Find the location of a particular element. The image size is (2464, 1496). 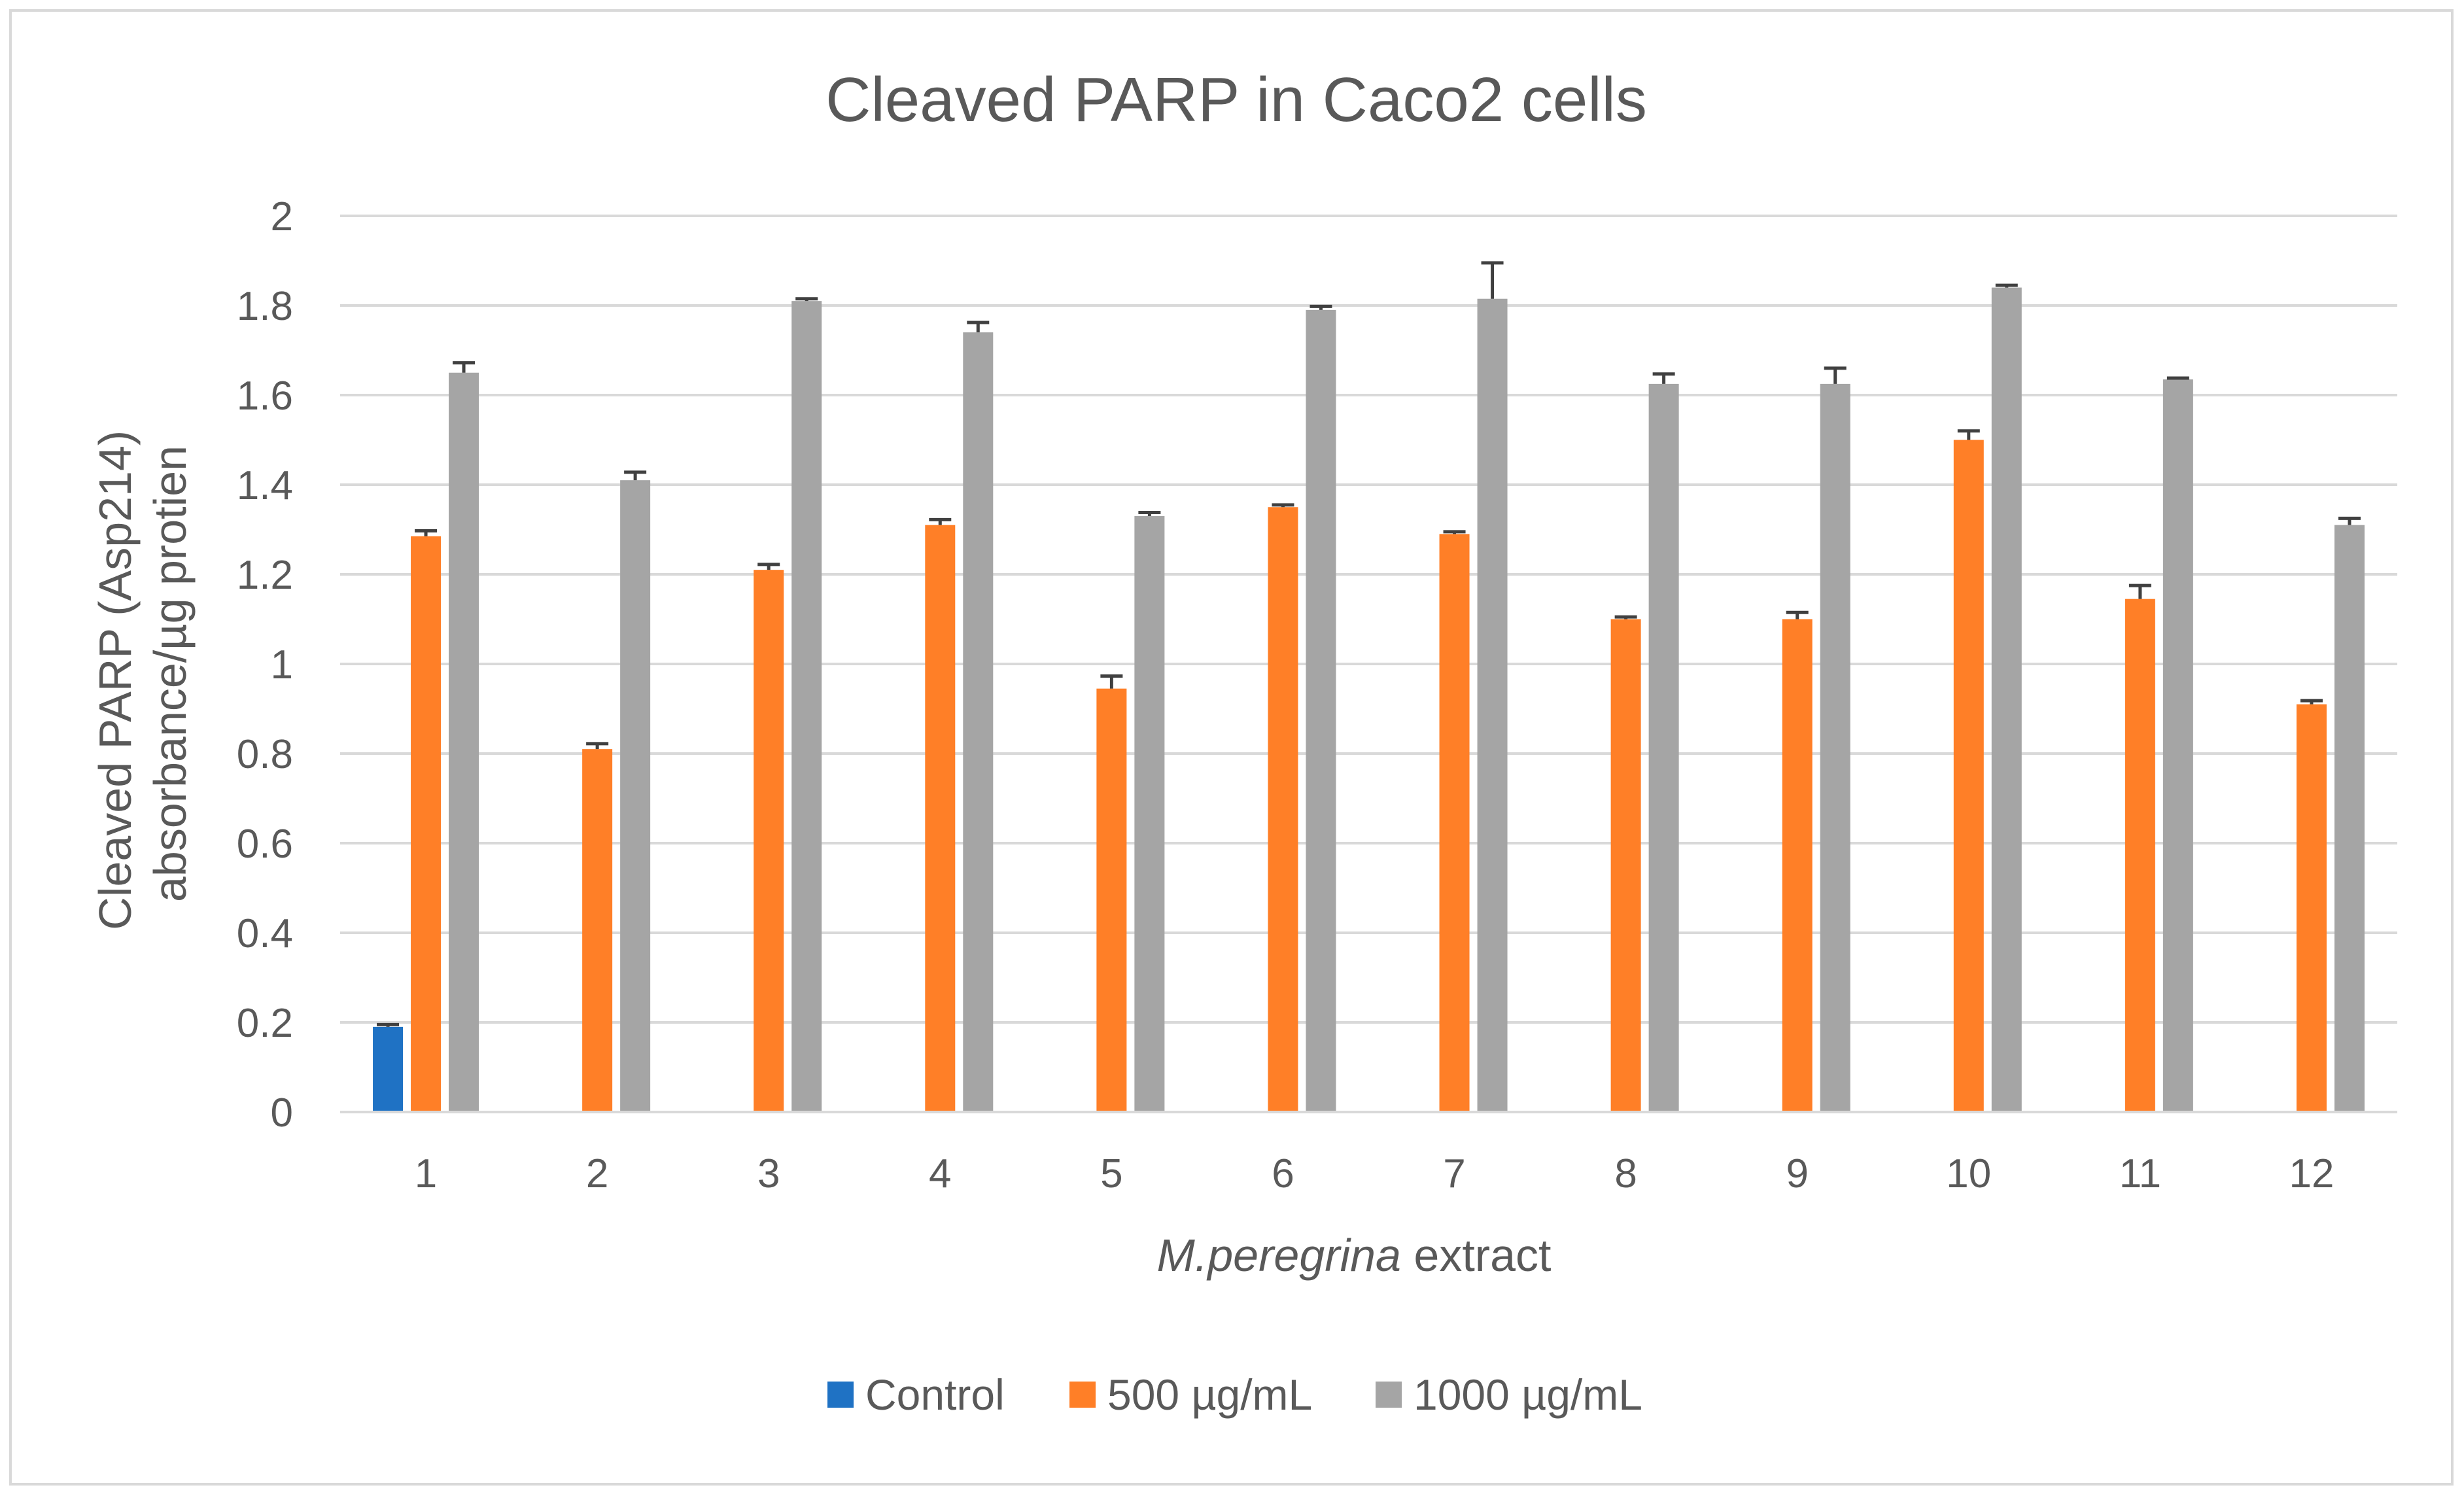

x-axis-label: M.peregrina extract is located at coordinates (1353, 1255).